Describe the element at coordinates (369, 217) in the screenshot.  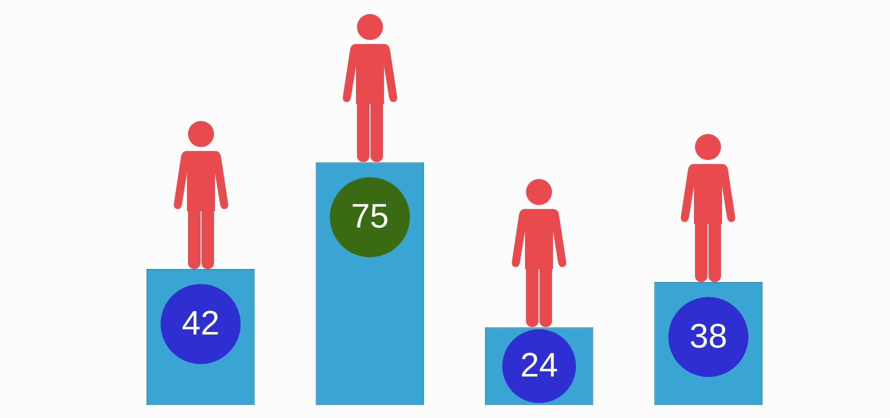
I see `data-label: 75` at that location.